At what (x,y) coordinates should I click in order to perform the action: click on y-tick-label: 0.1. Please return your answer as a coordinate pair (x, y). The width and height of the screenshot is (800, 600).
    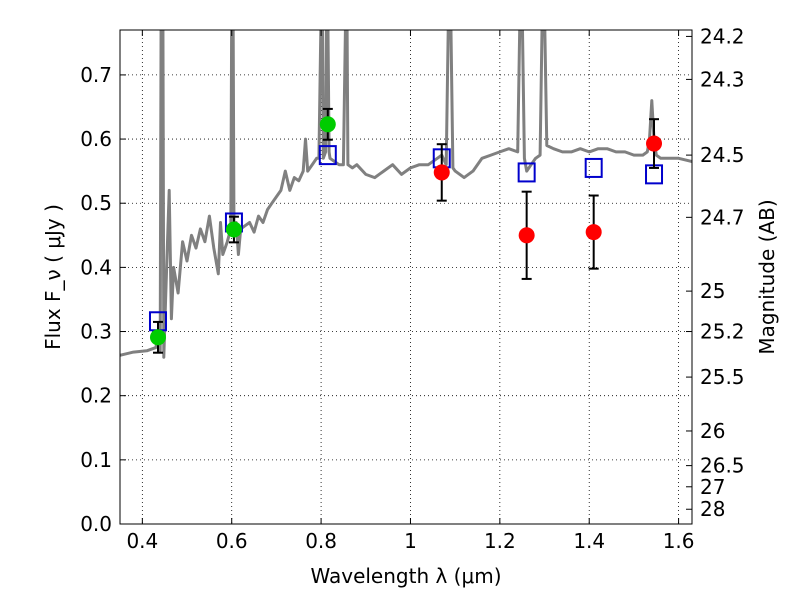
    Looking at the image, I should click on (96, 460).